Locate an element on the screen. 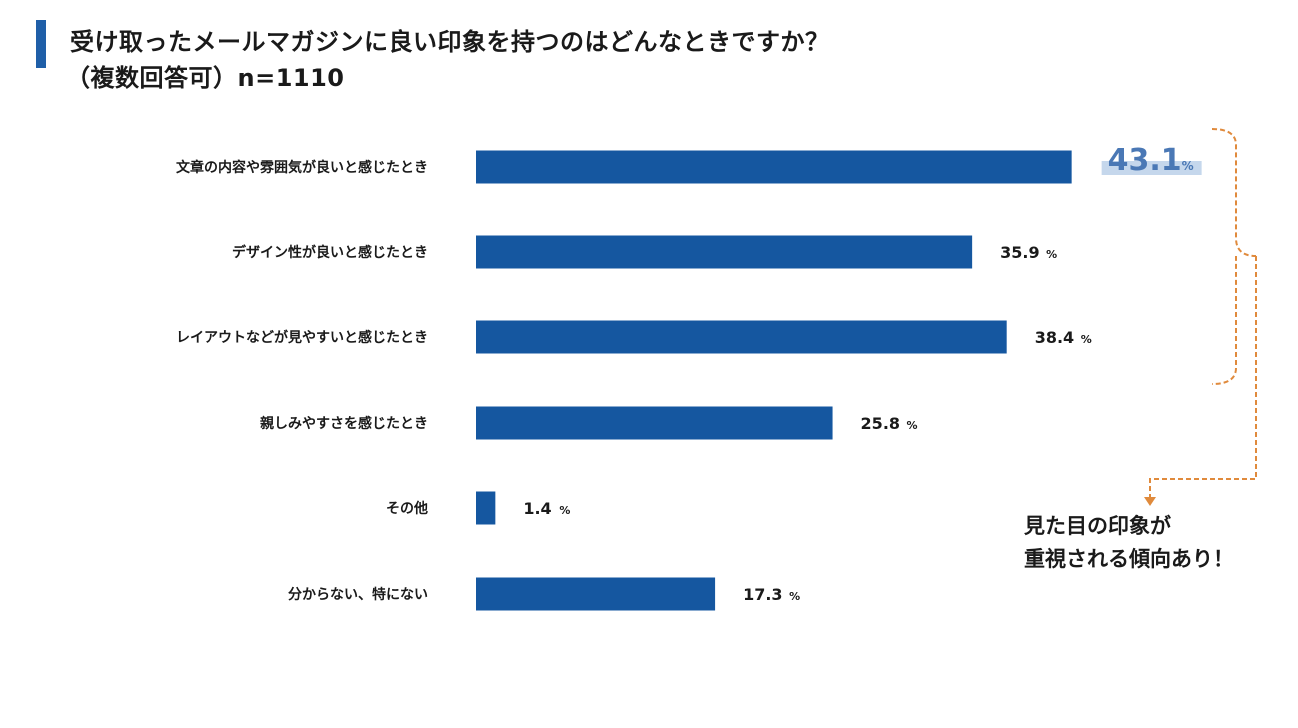  callout-connector is located at coordinates (1203, 377).